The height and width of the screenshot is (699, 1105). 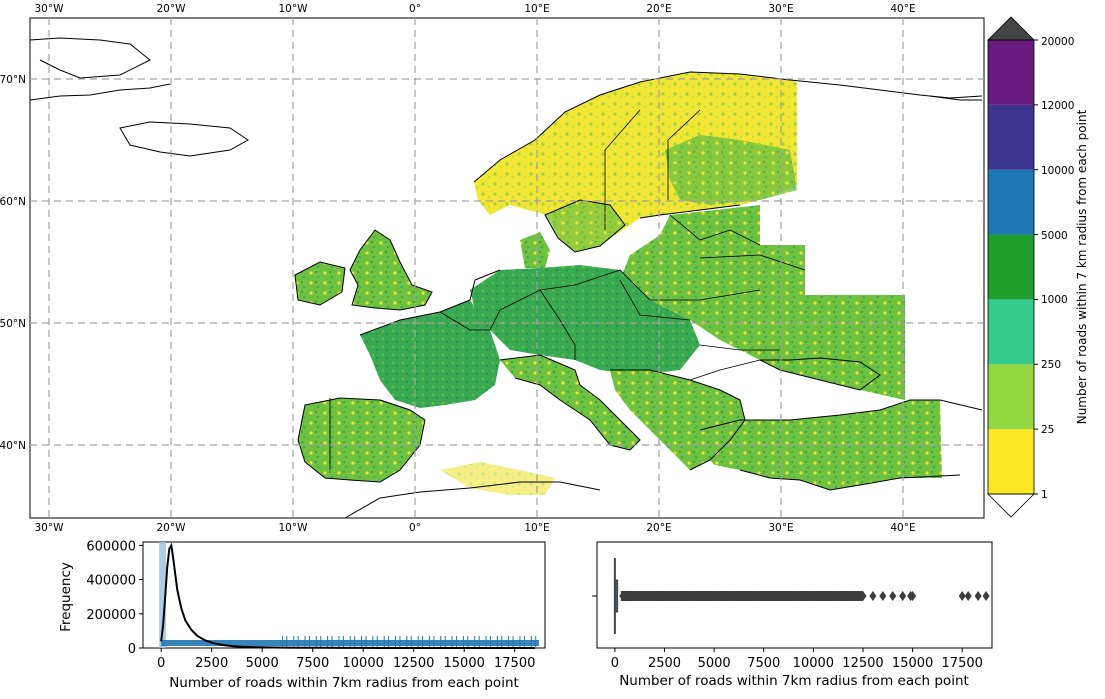 What do you see at coordinates (415, 528) in the screenshot?
I see `lon-label-bottom: 0°` at bounding box center [415, 528].